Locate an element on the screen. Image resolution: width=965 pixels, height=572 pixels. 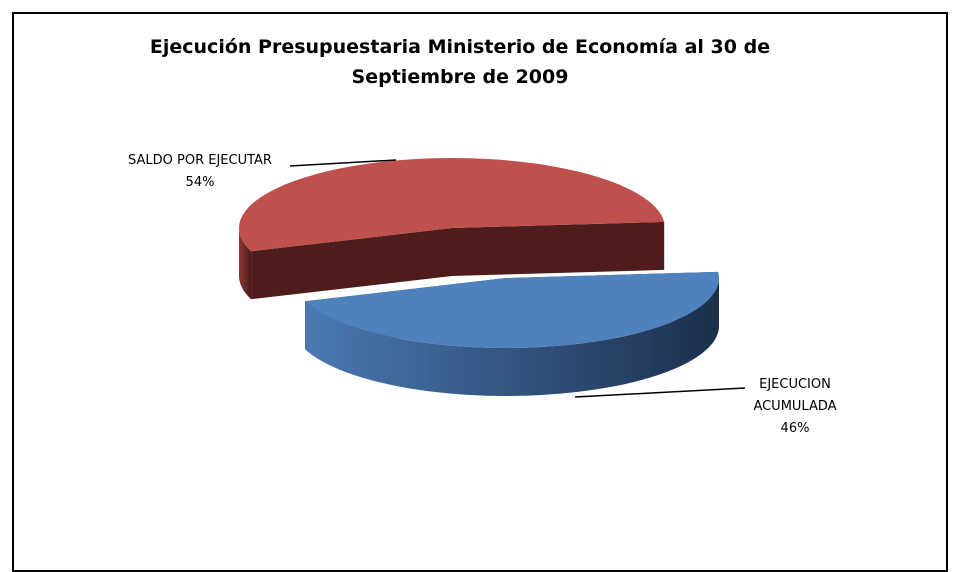
category-label: SALDO POR EJECUTAR is located at coordinates (200, 160).